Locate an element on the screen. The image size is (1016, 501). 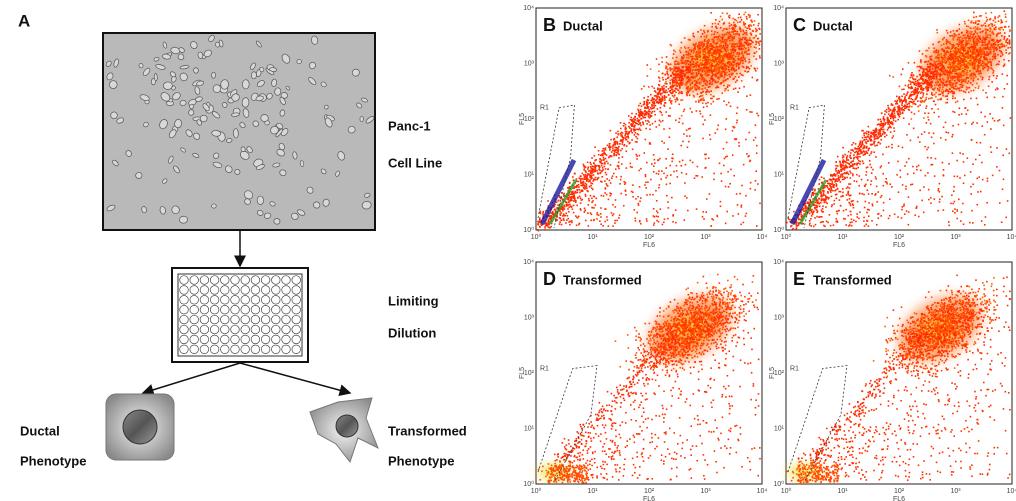
y-tick-label: 10¹ is located at coordinates (529, 174).